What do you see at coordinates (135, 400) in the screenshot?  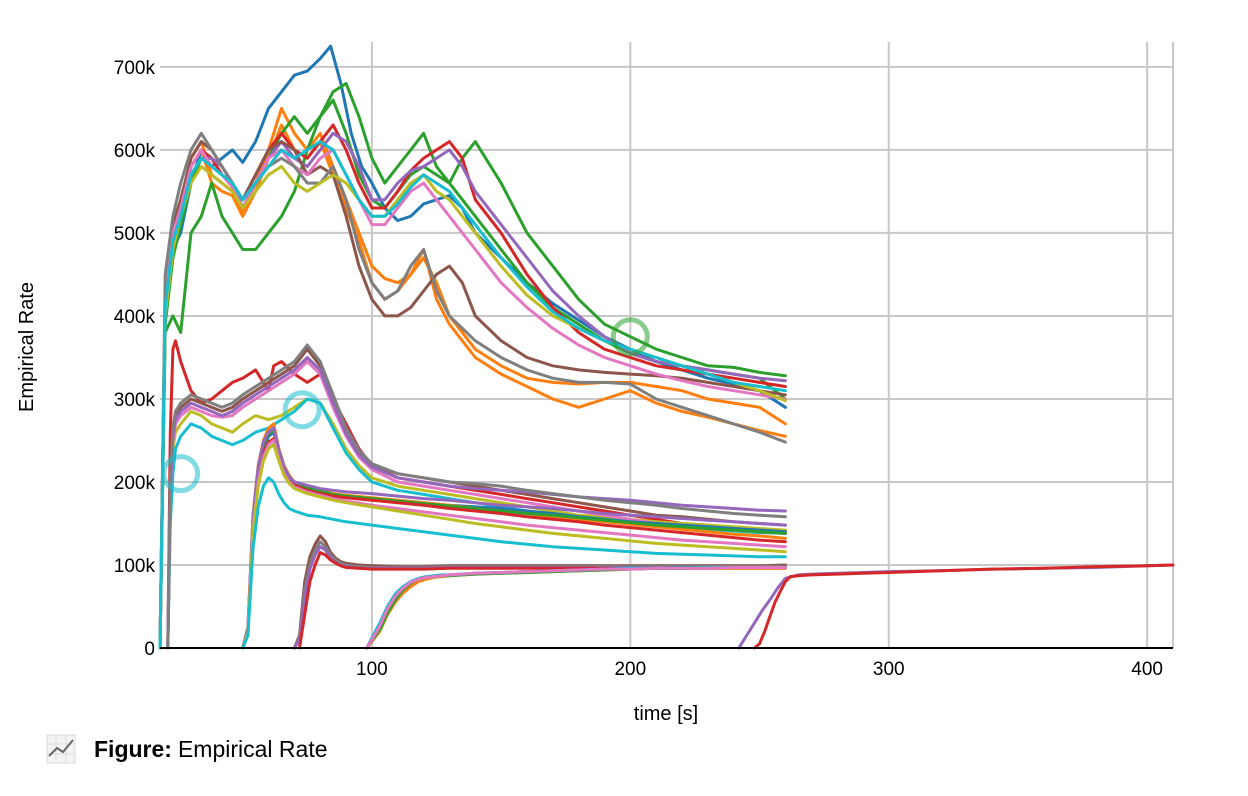 I see `y-tick-label: 300k` at bounding box center [135, 400].